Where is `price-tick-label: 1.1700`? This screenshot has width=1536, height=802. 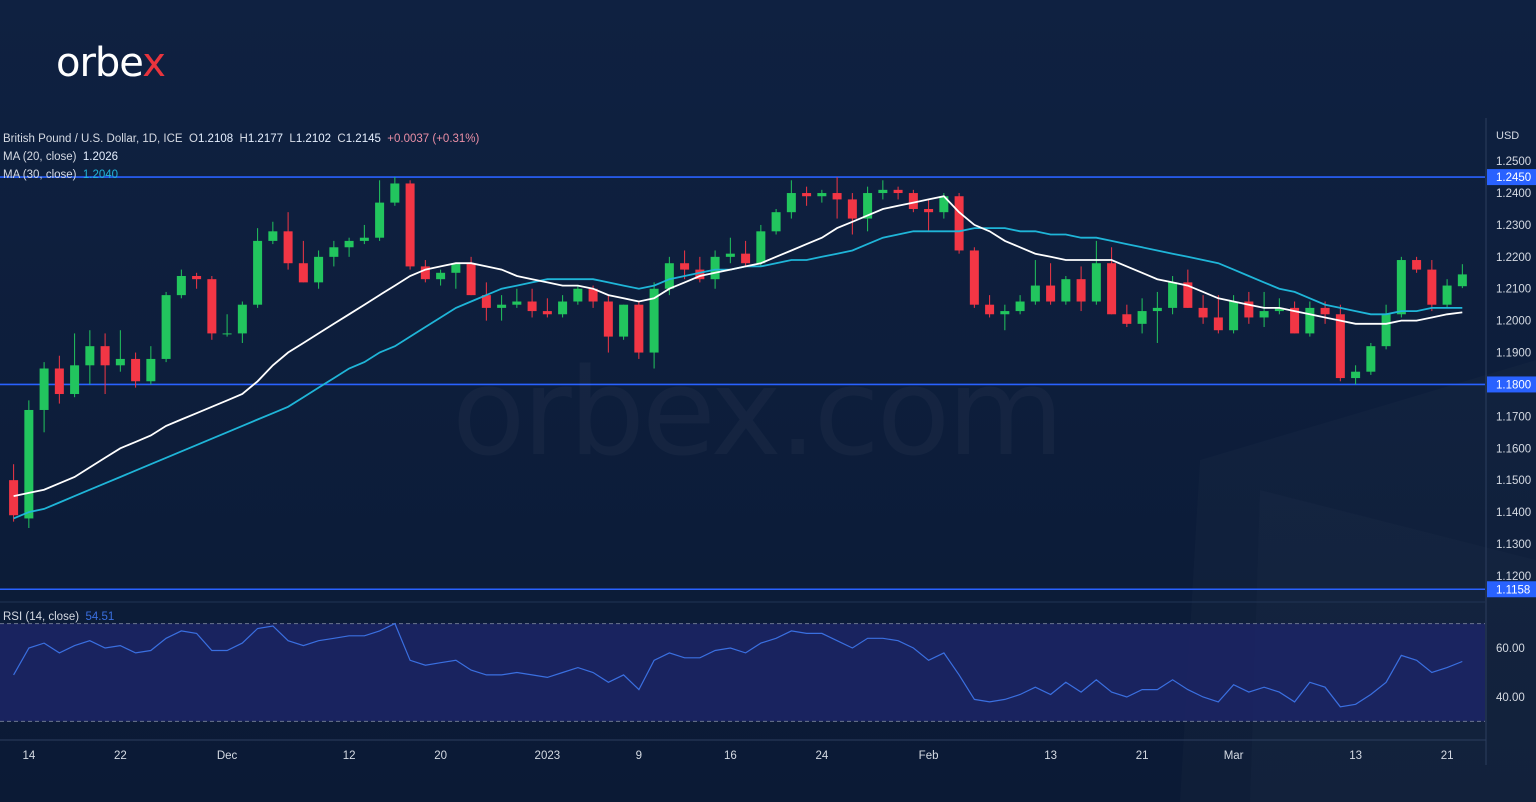 price-tick-label: 1.1700 is located at coordinates (1513, 417).